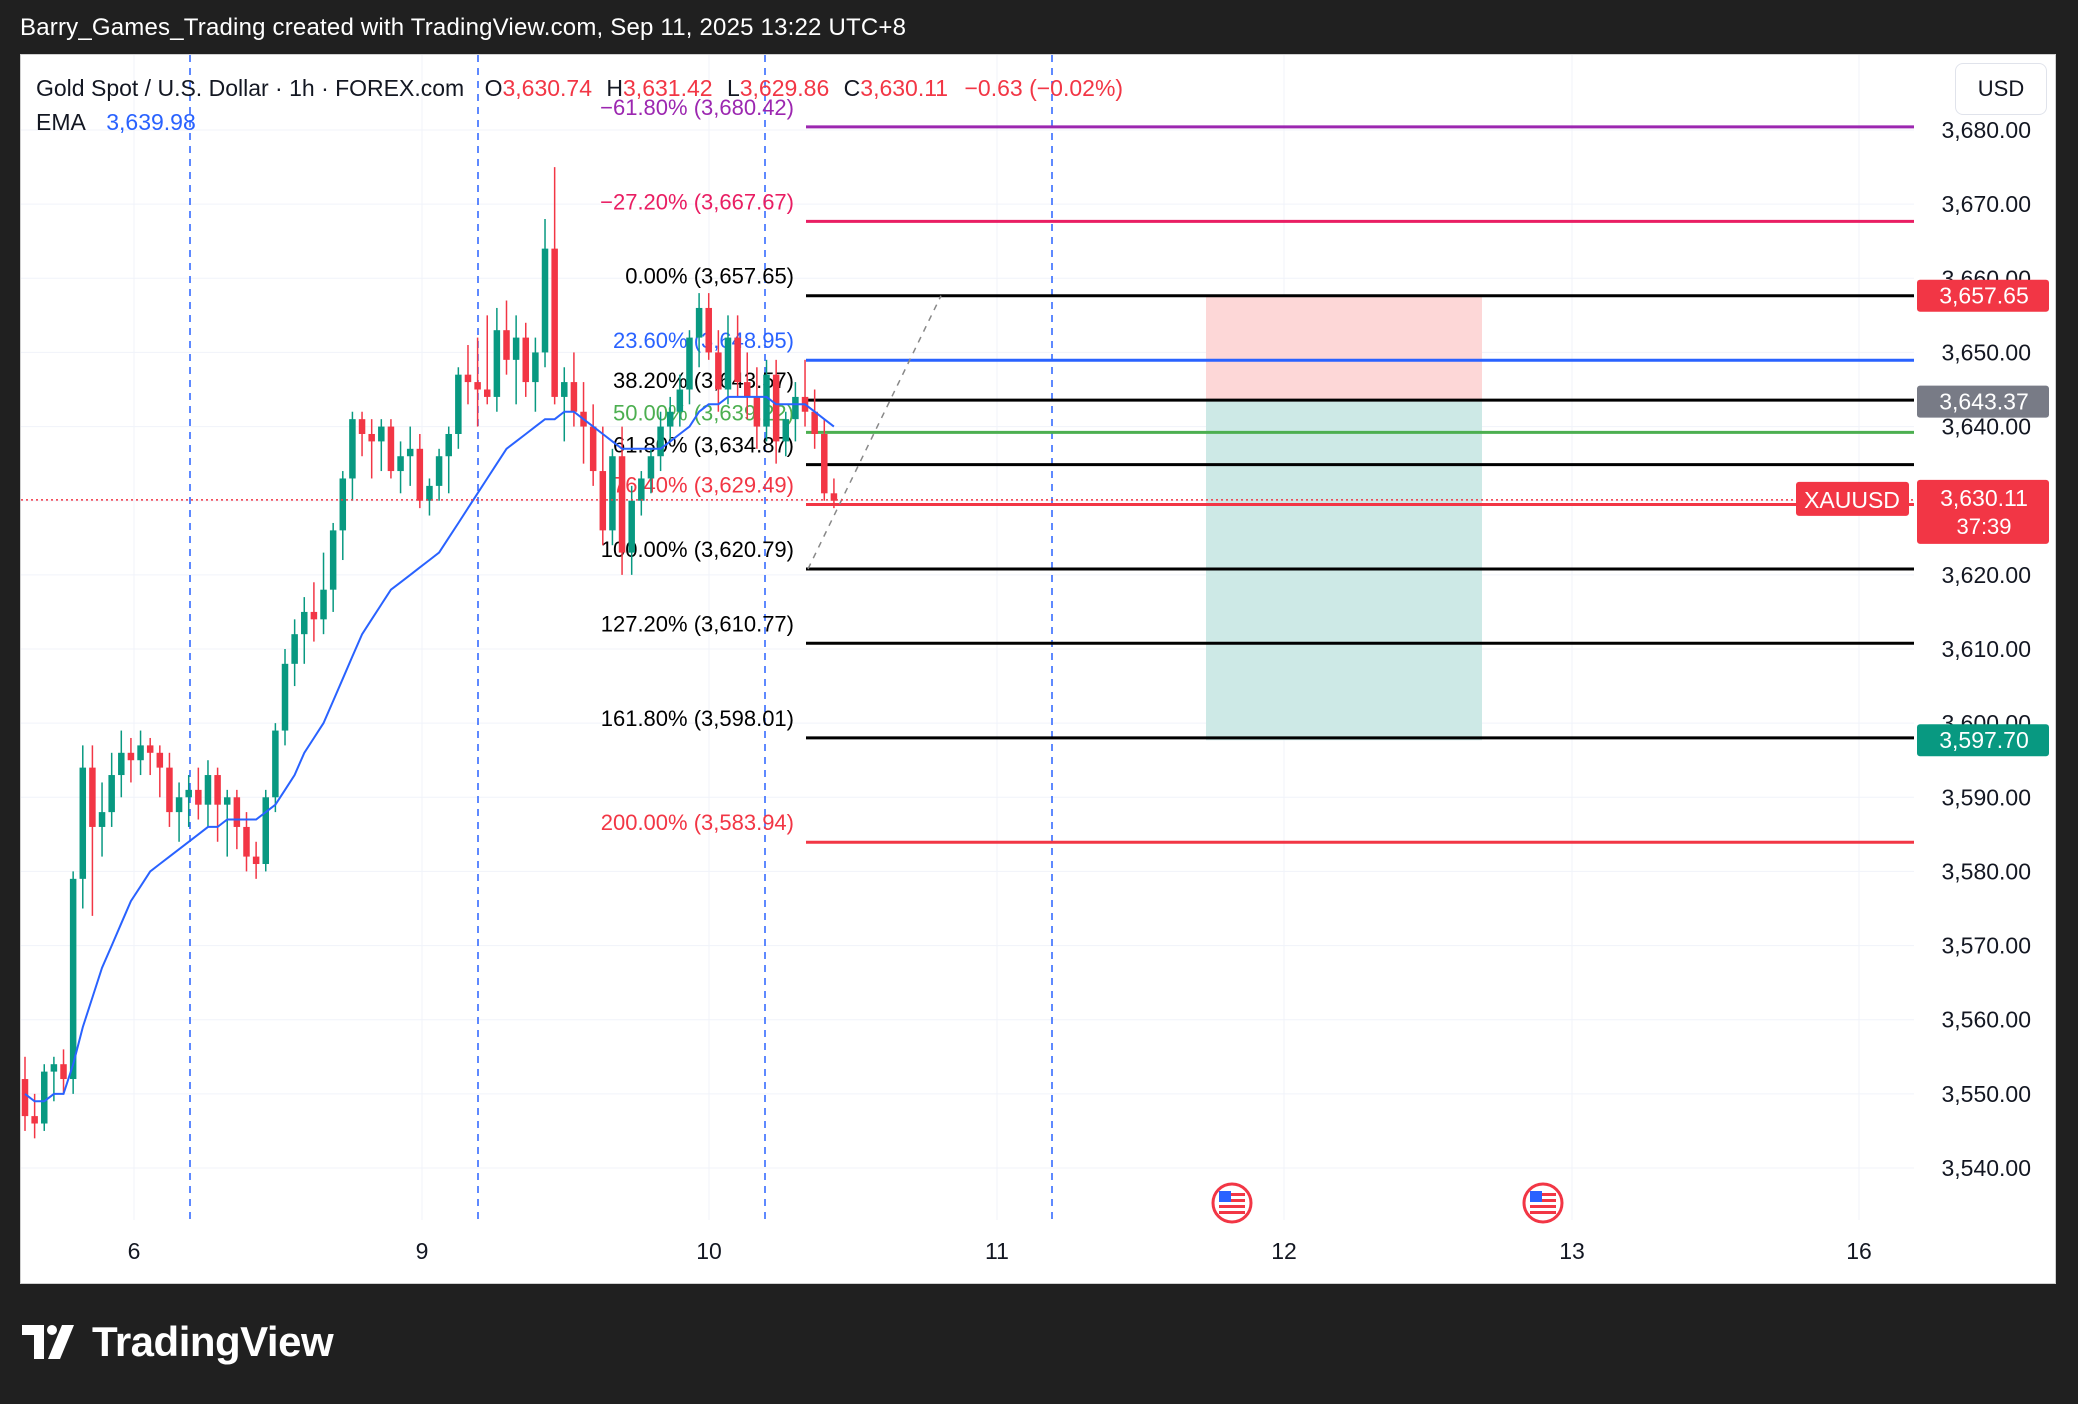 The width and height of the screenshot is (2078, 1404). What do you see at coordinates (1986, 204) in the screenshot?
I see `y-axis-tick-label: 3,670.00` at bounding box center [1986, 204].